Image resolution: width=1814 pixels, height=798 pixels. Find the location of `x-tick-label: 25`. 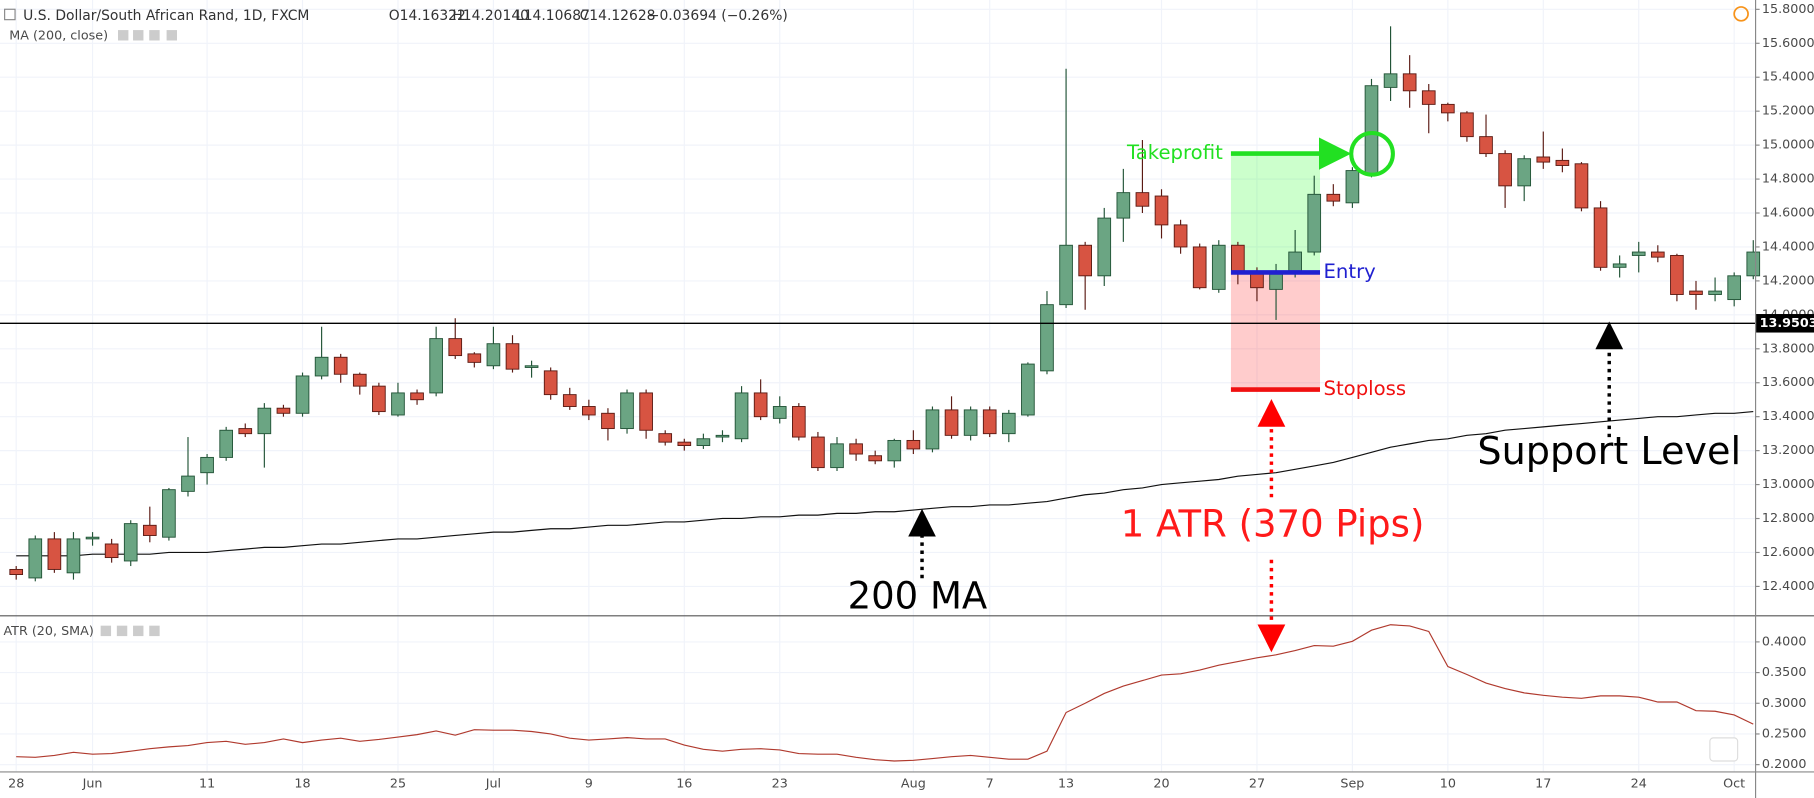

x-tick-label: 25 is located at coordinates (398, 783).